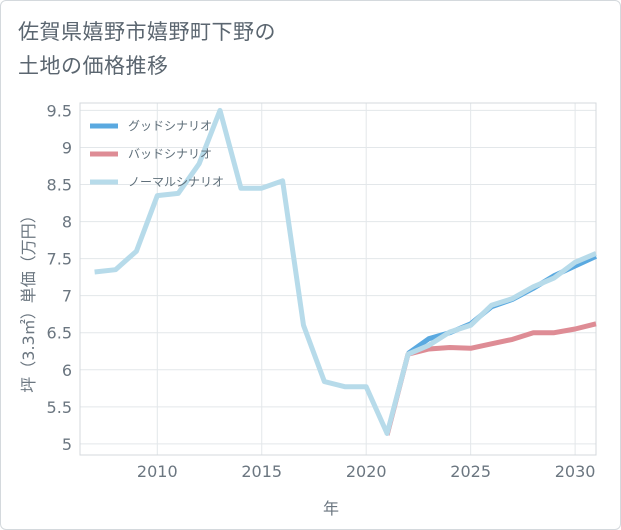 The width and height of the screenshot is (621, 530). I want to click on x-axis-ticks: 2010 2015 2020 2025 2030, so click(366, 471).